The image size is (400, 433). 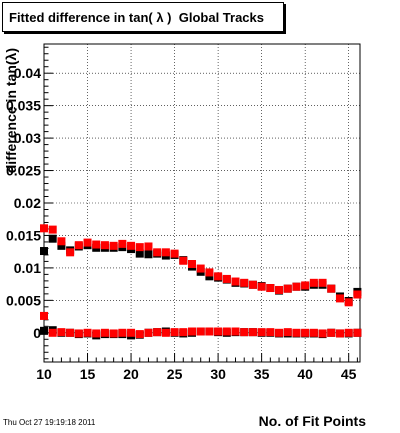 What do you see at coordinates (175, 374) in the screenshot?
I see `x-tick-label: 25` at bounding box center [175, 374].